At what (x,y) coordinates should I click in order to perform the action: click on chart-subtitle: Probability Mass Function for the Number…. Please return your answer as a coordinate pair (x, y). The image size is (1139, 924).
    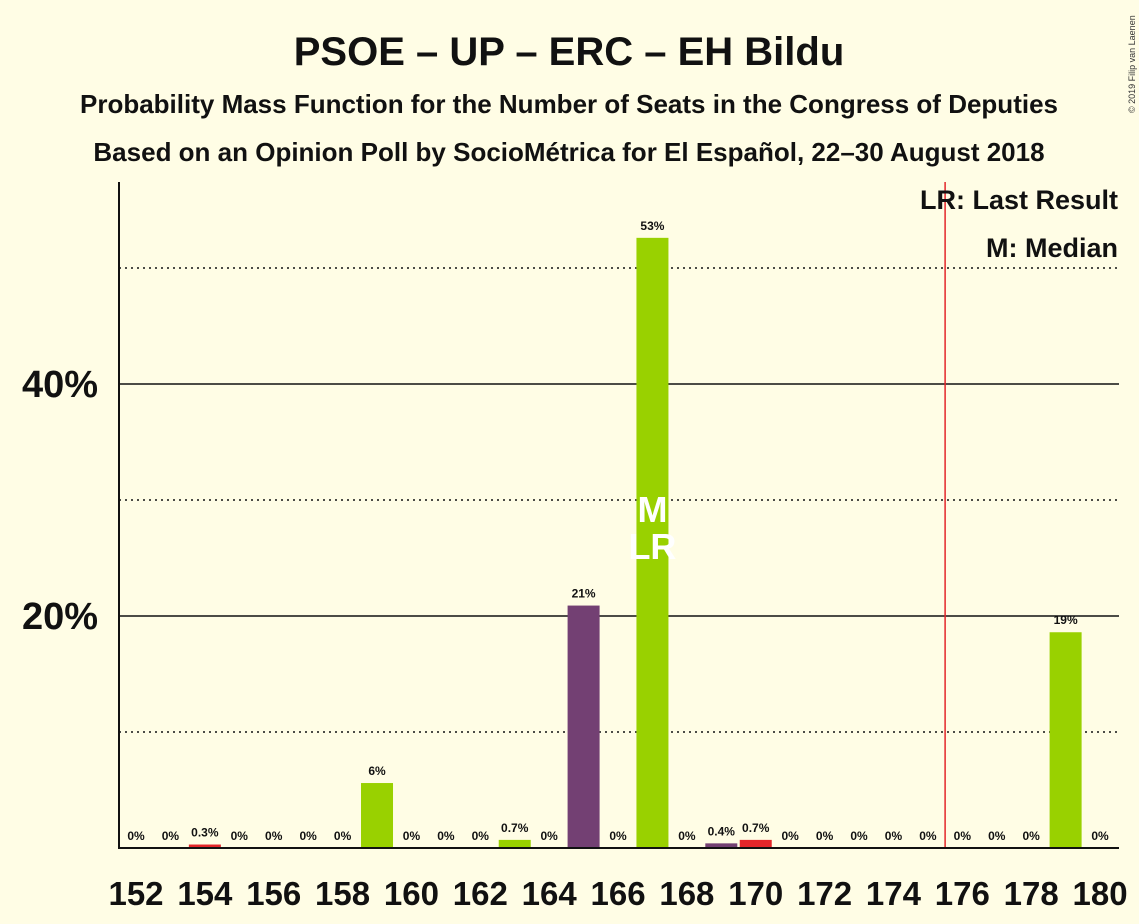
    Looking at the image, I should click on (569, 104).